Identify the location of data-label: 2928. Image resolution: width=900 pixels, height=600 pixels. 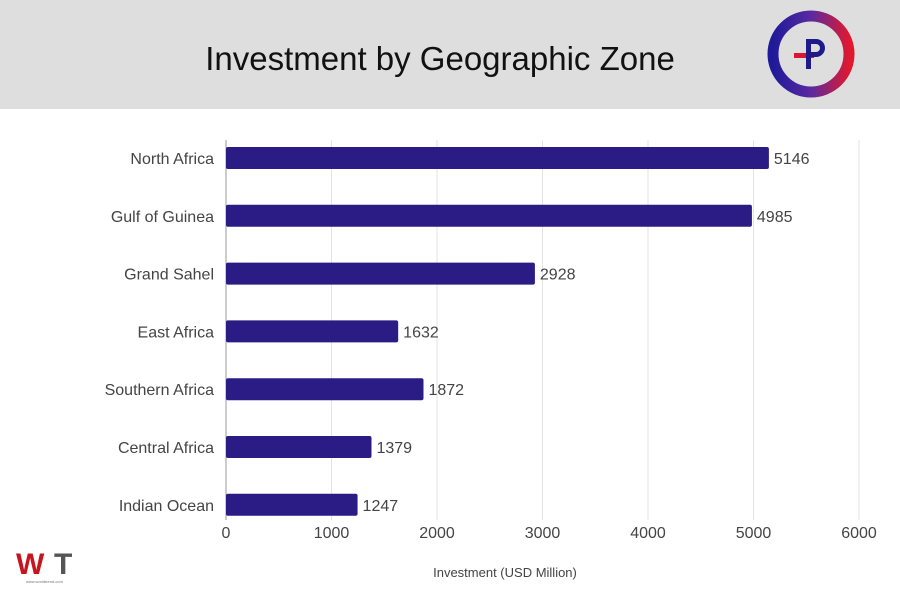
(558, 275).